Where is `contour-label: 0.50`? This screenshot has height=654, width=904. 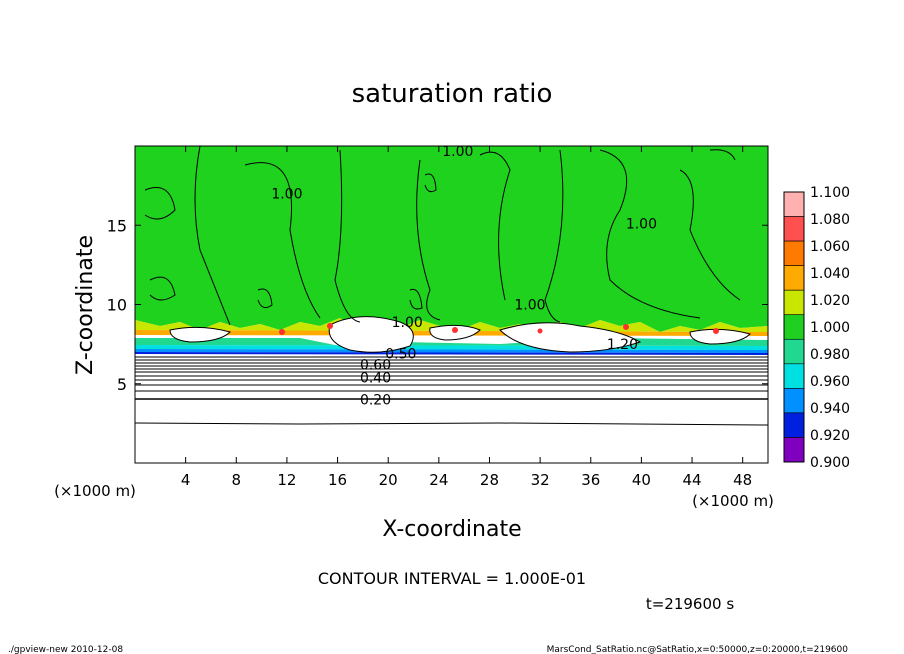
contour-label: 0.50 is located at coordinates (400, 355).